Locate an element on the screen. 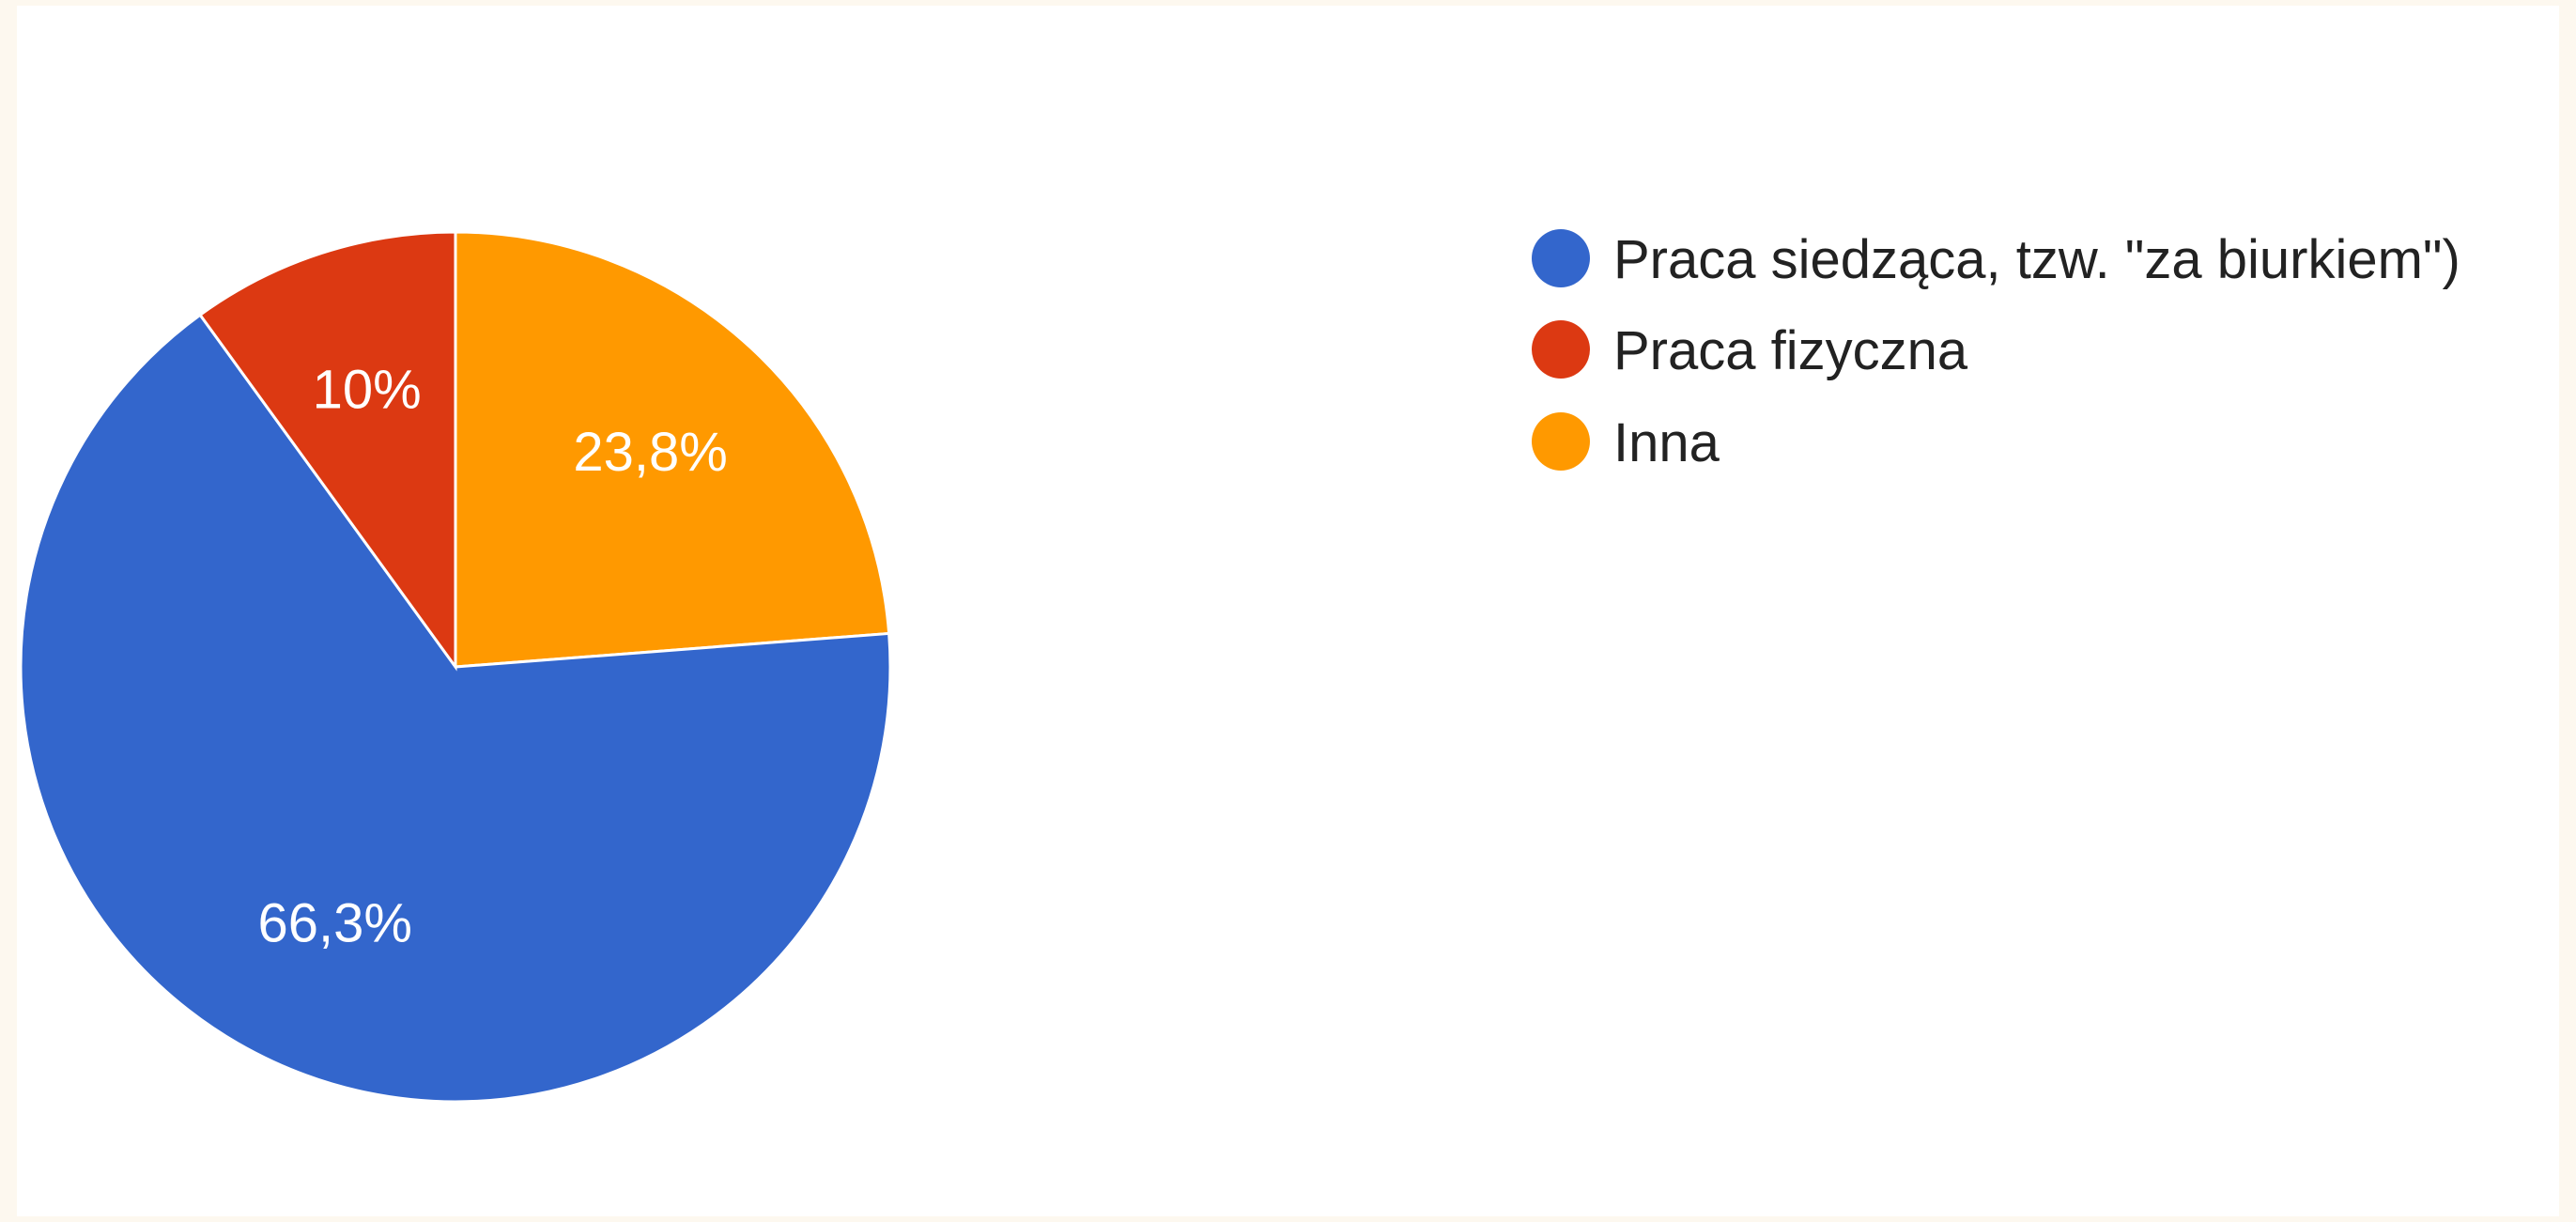 The width and height of the screenshot is (2576, 1222). legend-entry-2: Praca fizyczna is located at coordinates (1750, 351).